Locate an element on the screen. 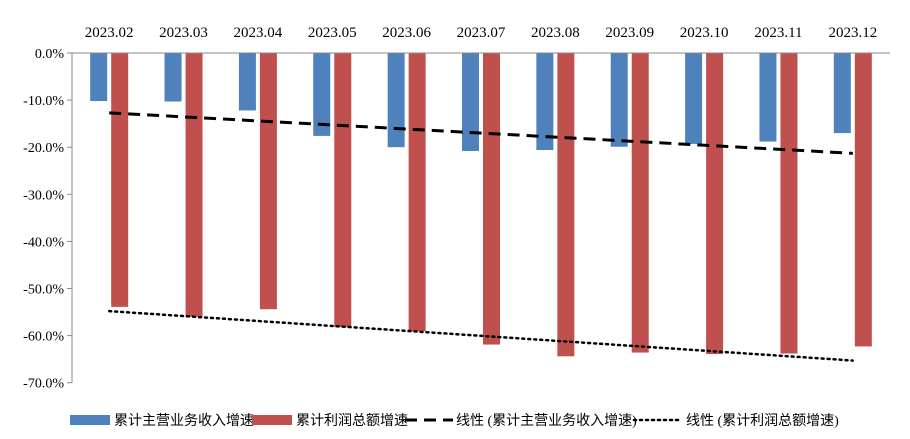 Image resolution: width=910 pixels, height=439 pixels. y-tick-label: -60.0% is located at coordinates (43, 337).